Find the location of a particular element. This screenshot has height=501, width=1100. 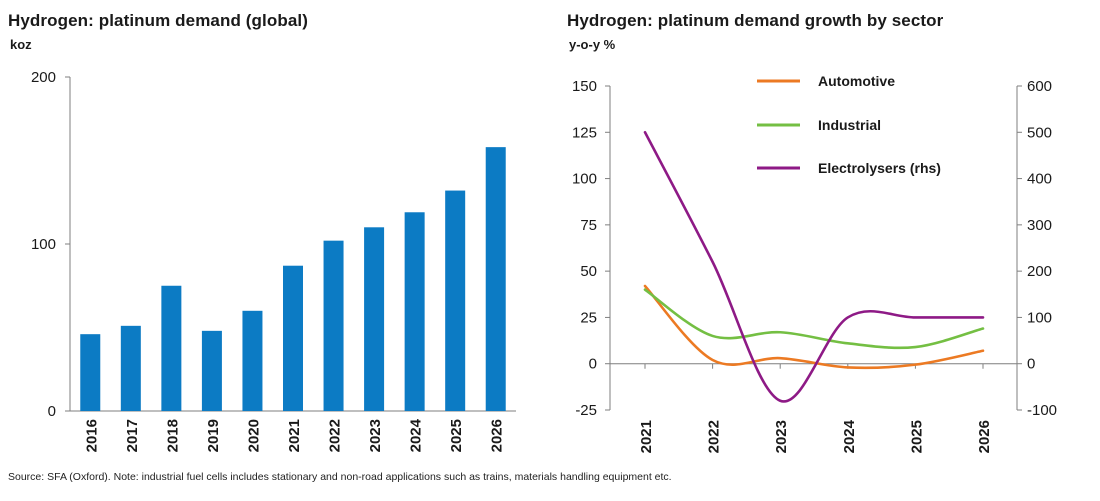

right-x-tick-label: 2022 is located at coordinates (714, 436).